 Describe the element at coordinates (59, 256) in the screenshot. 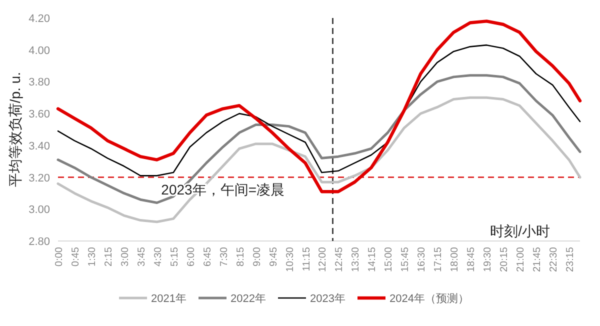

I see `x-tick-label: 0:00` at that location.